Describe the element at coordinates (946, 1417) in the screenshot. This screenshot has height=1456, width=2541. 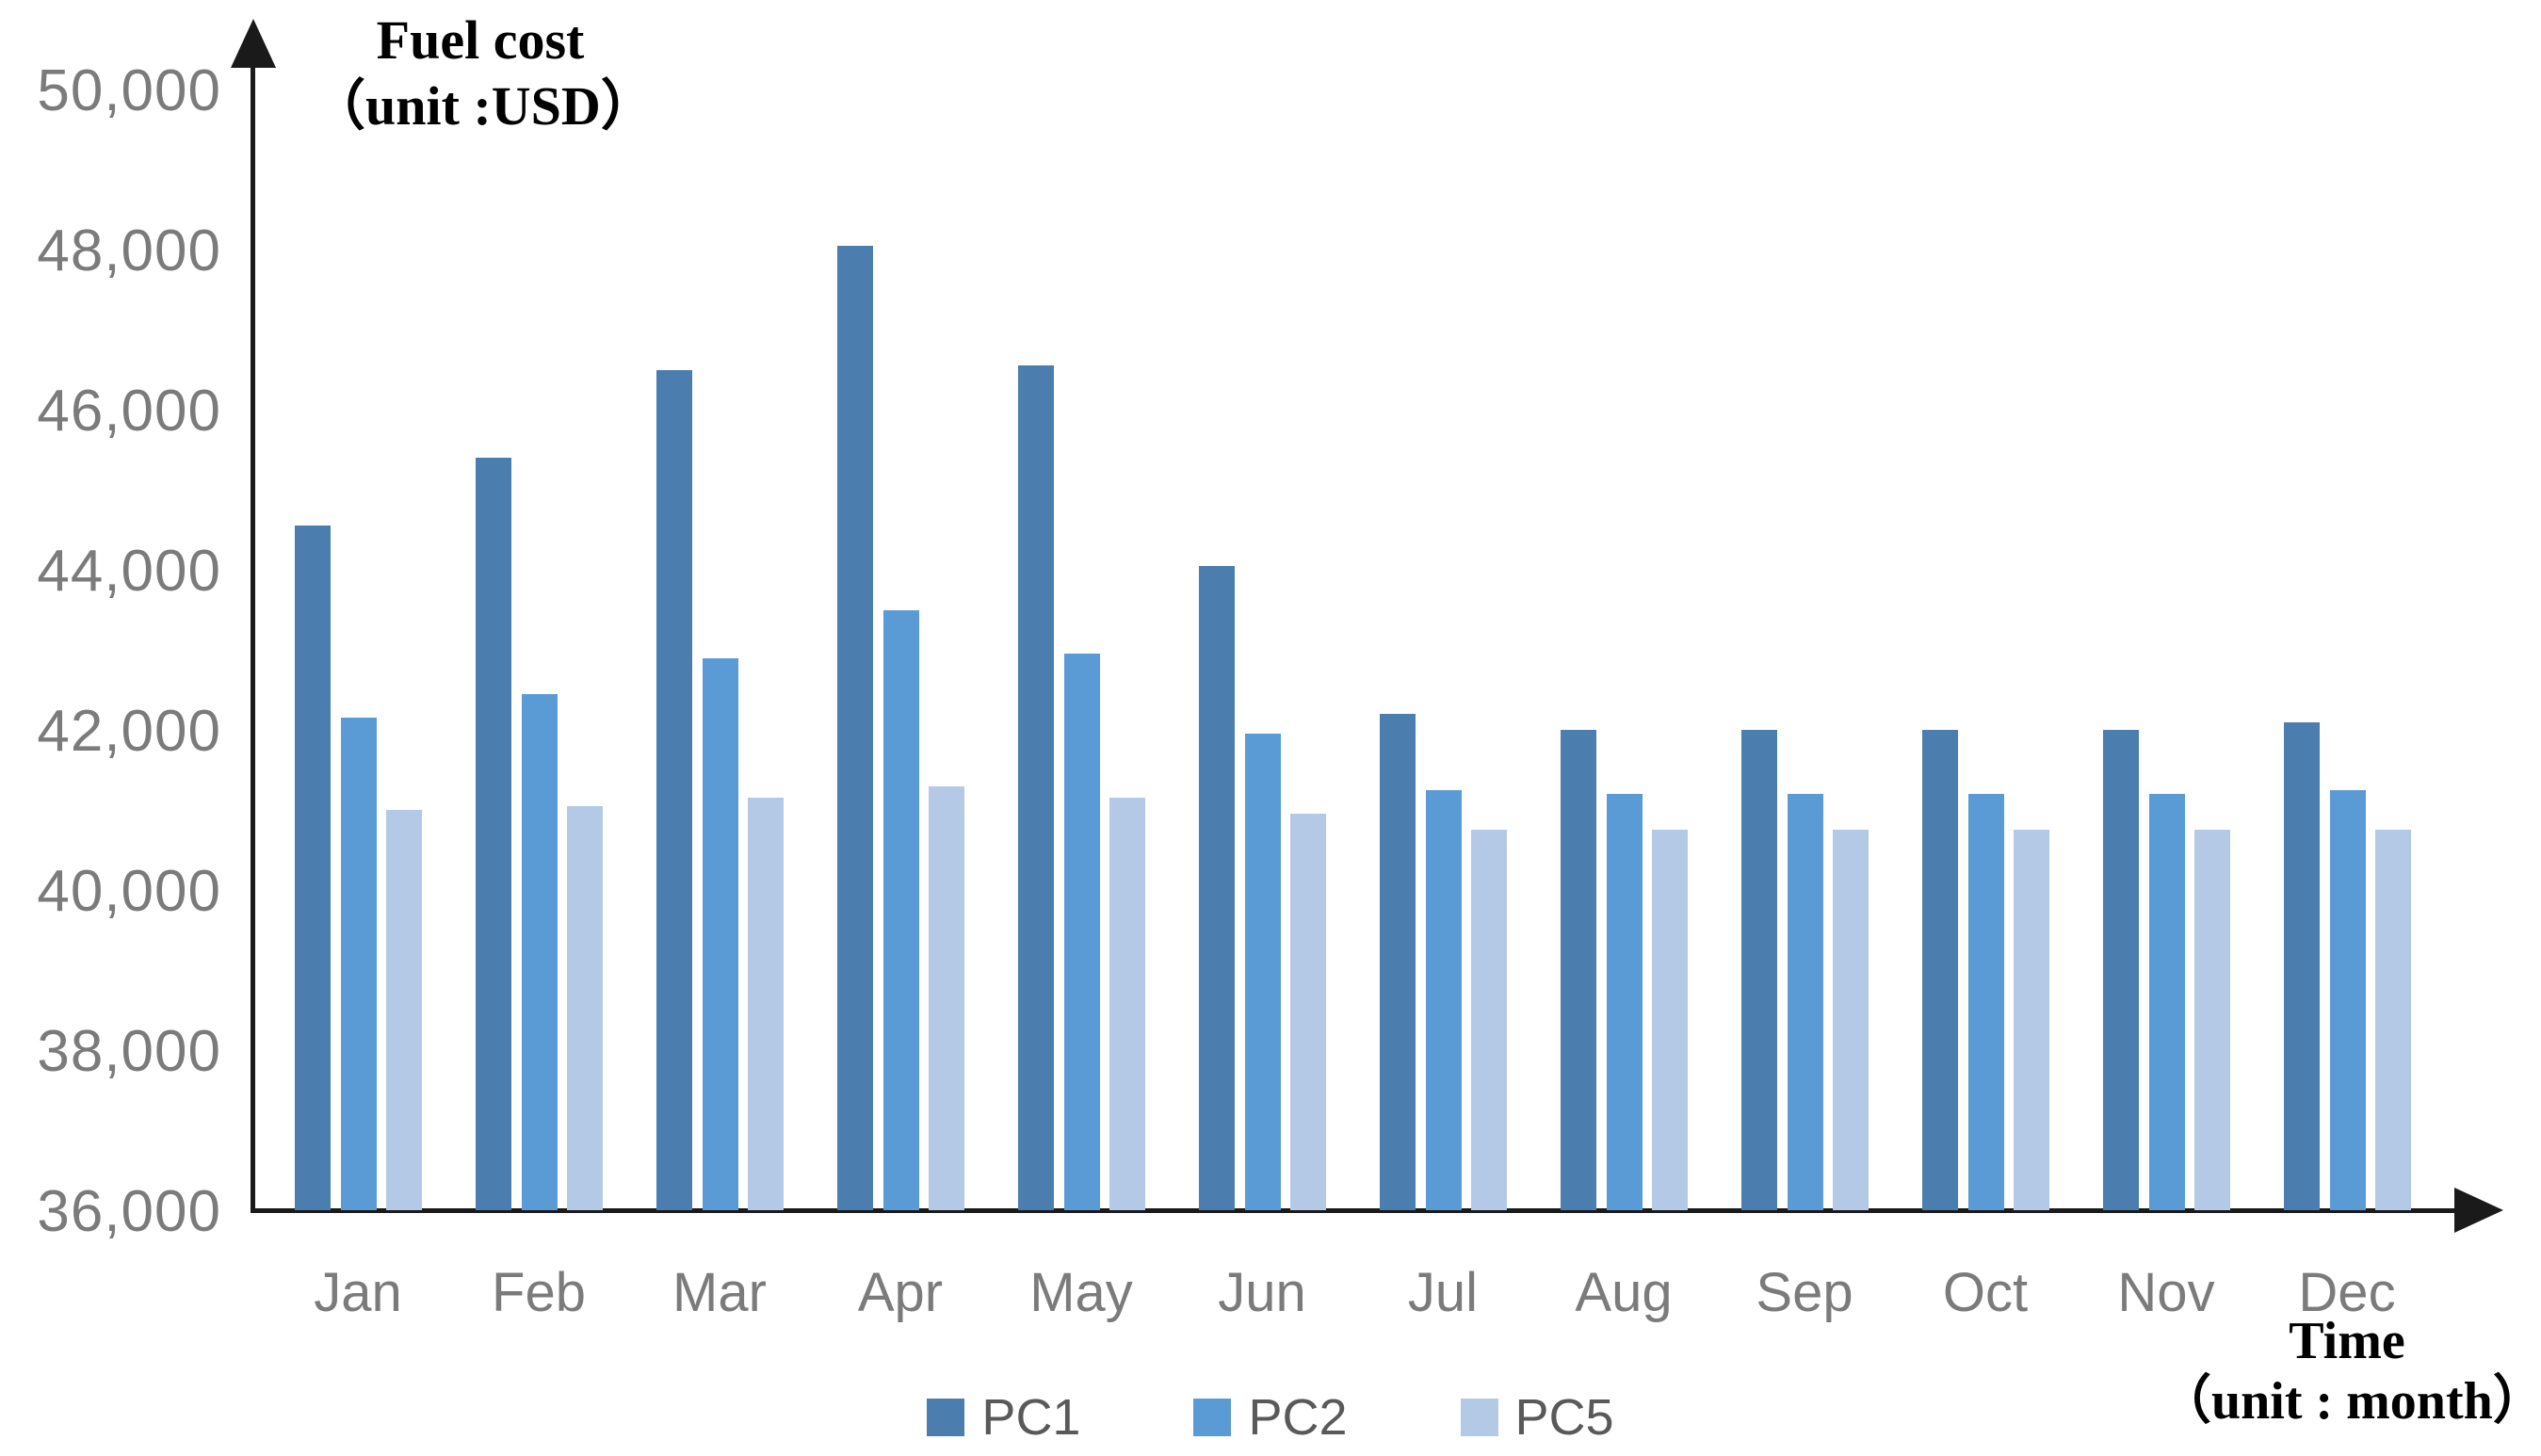
I see `legend-swatch-pc1` at that location.